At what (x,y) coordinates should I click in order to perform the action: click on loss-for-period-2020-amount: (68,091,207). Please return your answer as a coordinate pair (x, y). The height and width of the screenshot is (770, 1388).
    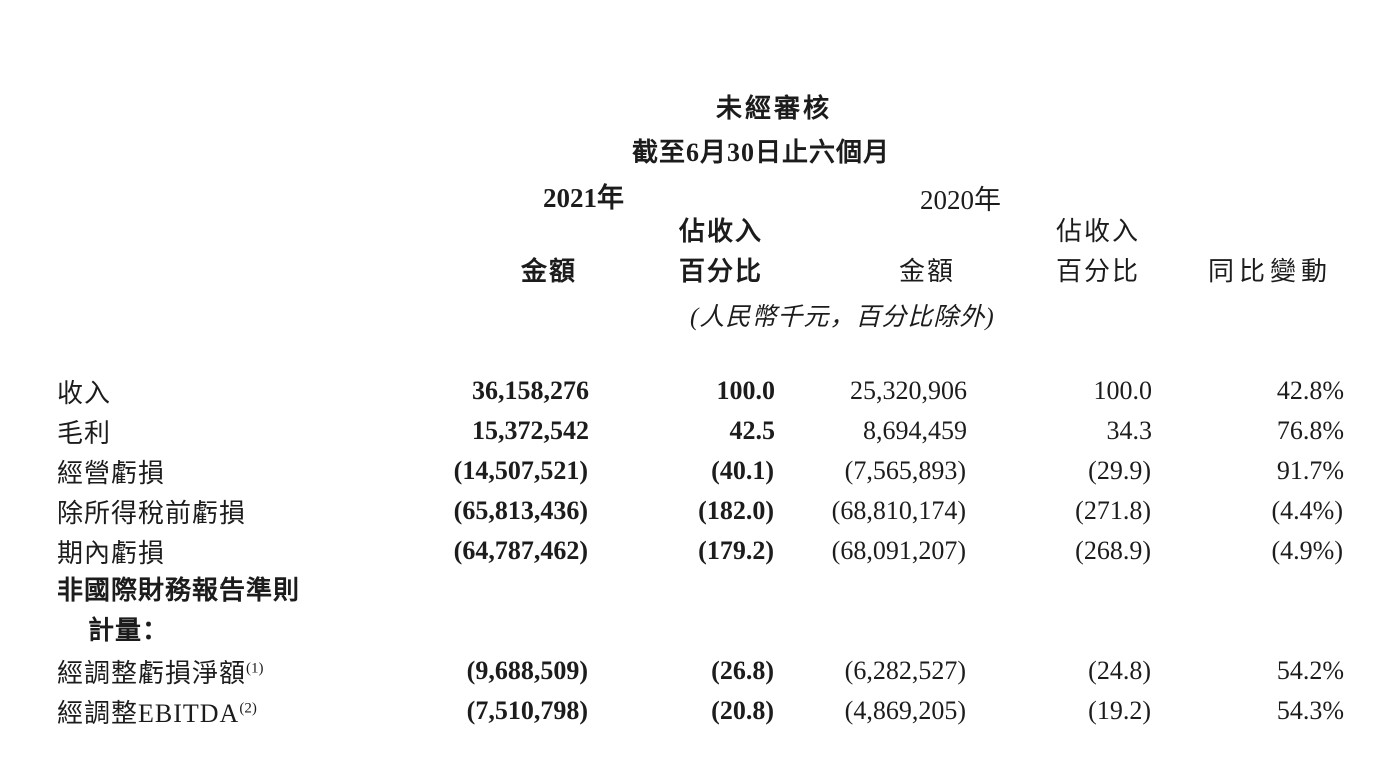
    Looking at the image, I should click on (898, 550).